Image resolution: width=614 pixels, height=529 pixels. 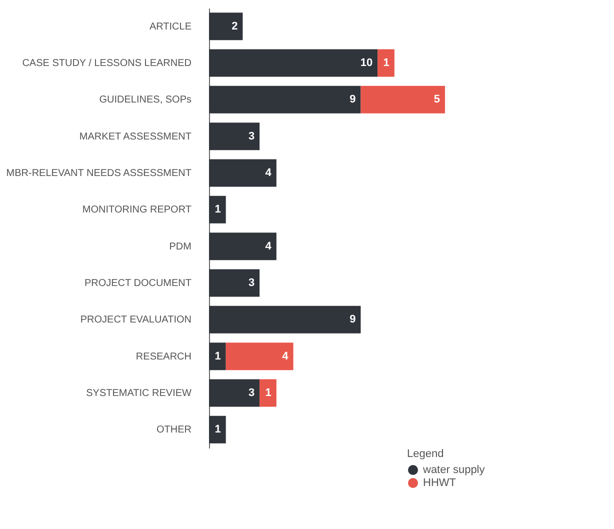 I want to click on legend-label: water supply, so click(x=454, y=470).